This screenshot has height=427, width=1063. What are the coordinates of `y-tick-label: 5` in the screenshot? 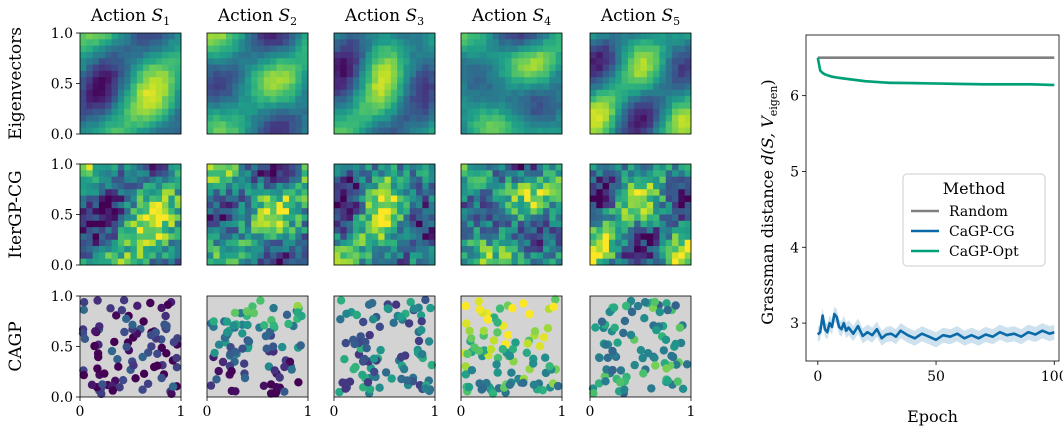 It's located at (794, 172).